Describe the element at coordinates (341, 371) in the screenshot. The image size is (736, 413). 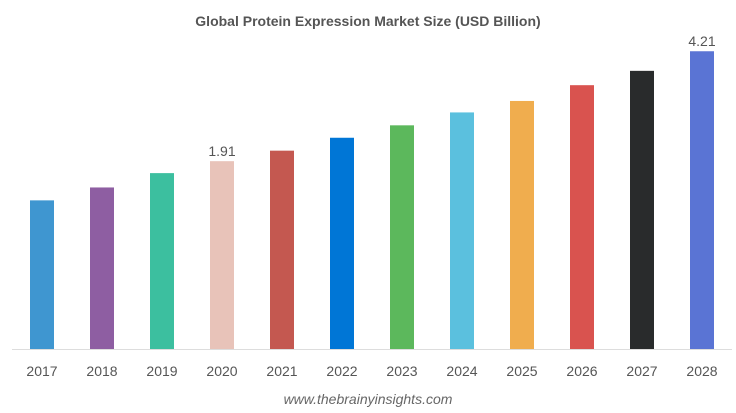
I see `x-tick-label: 2022` at that location.